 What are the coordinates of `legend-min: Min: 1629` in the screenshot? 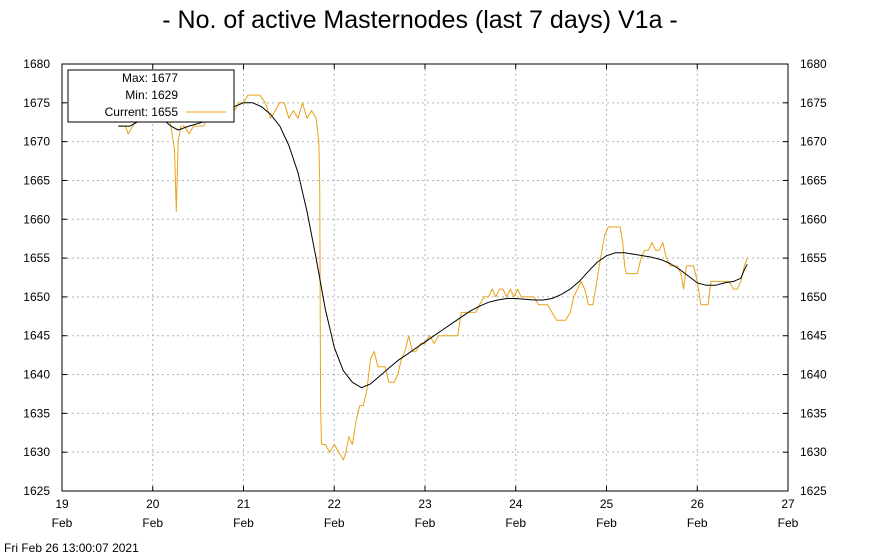 It's located at (151, 95).